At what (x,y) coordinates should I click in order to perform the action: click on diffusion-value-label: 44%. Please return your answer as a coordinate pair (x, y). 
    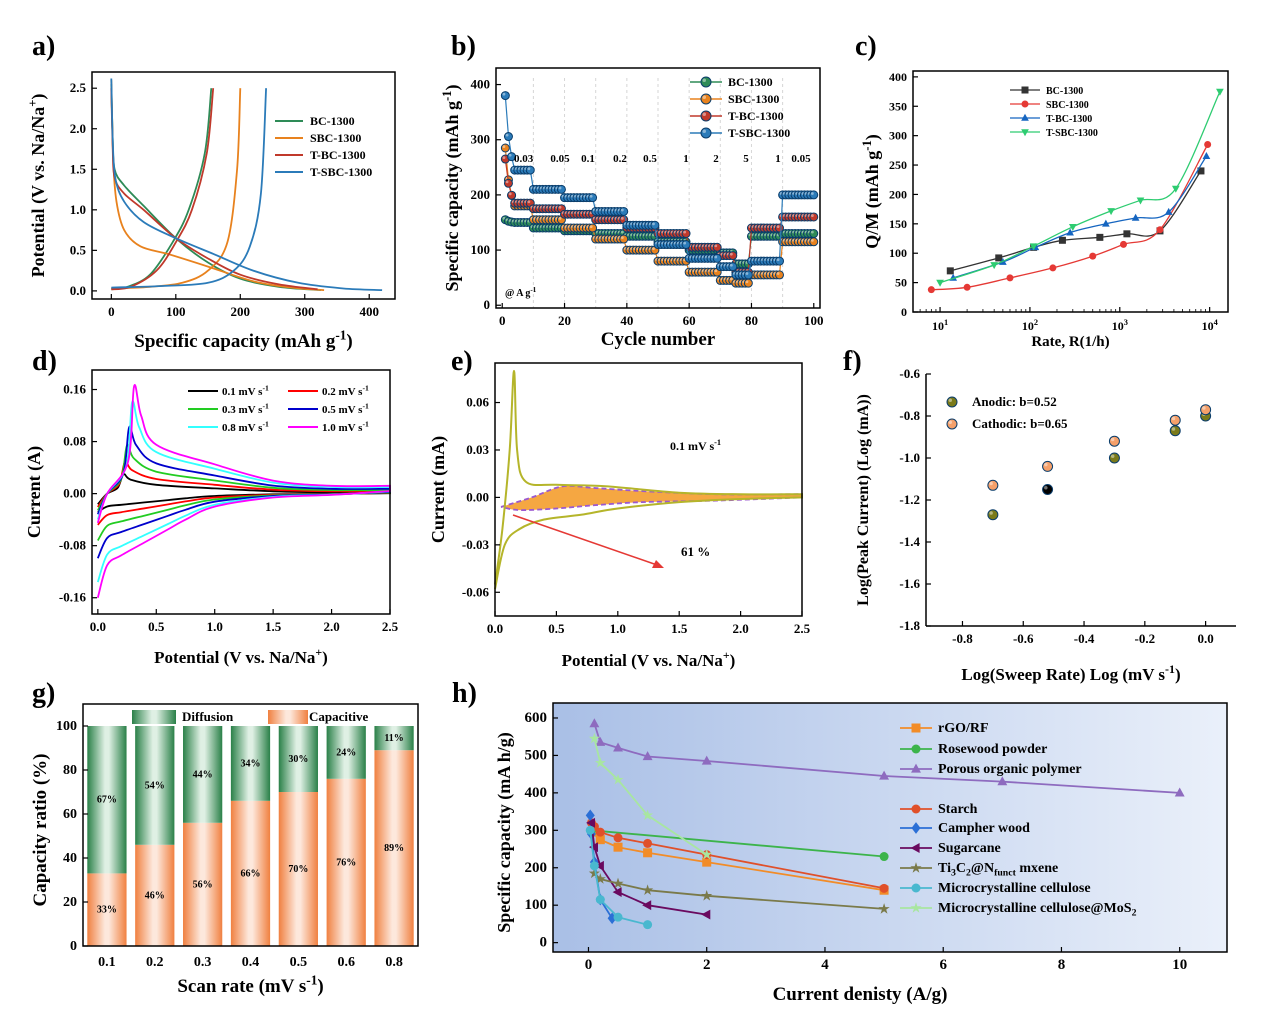
    Looking at the image, I should click on (203, 774).